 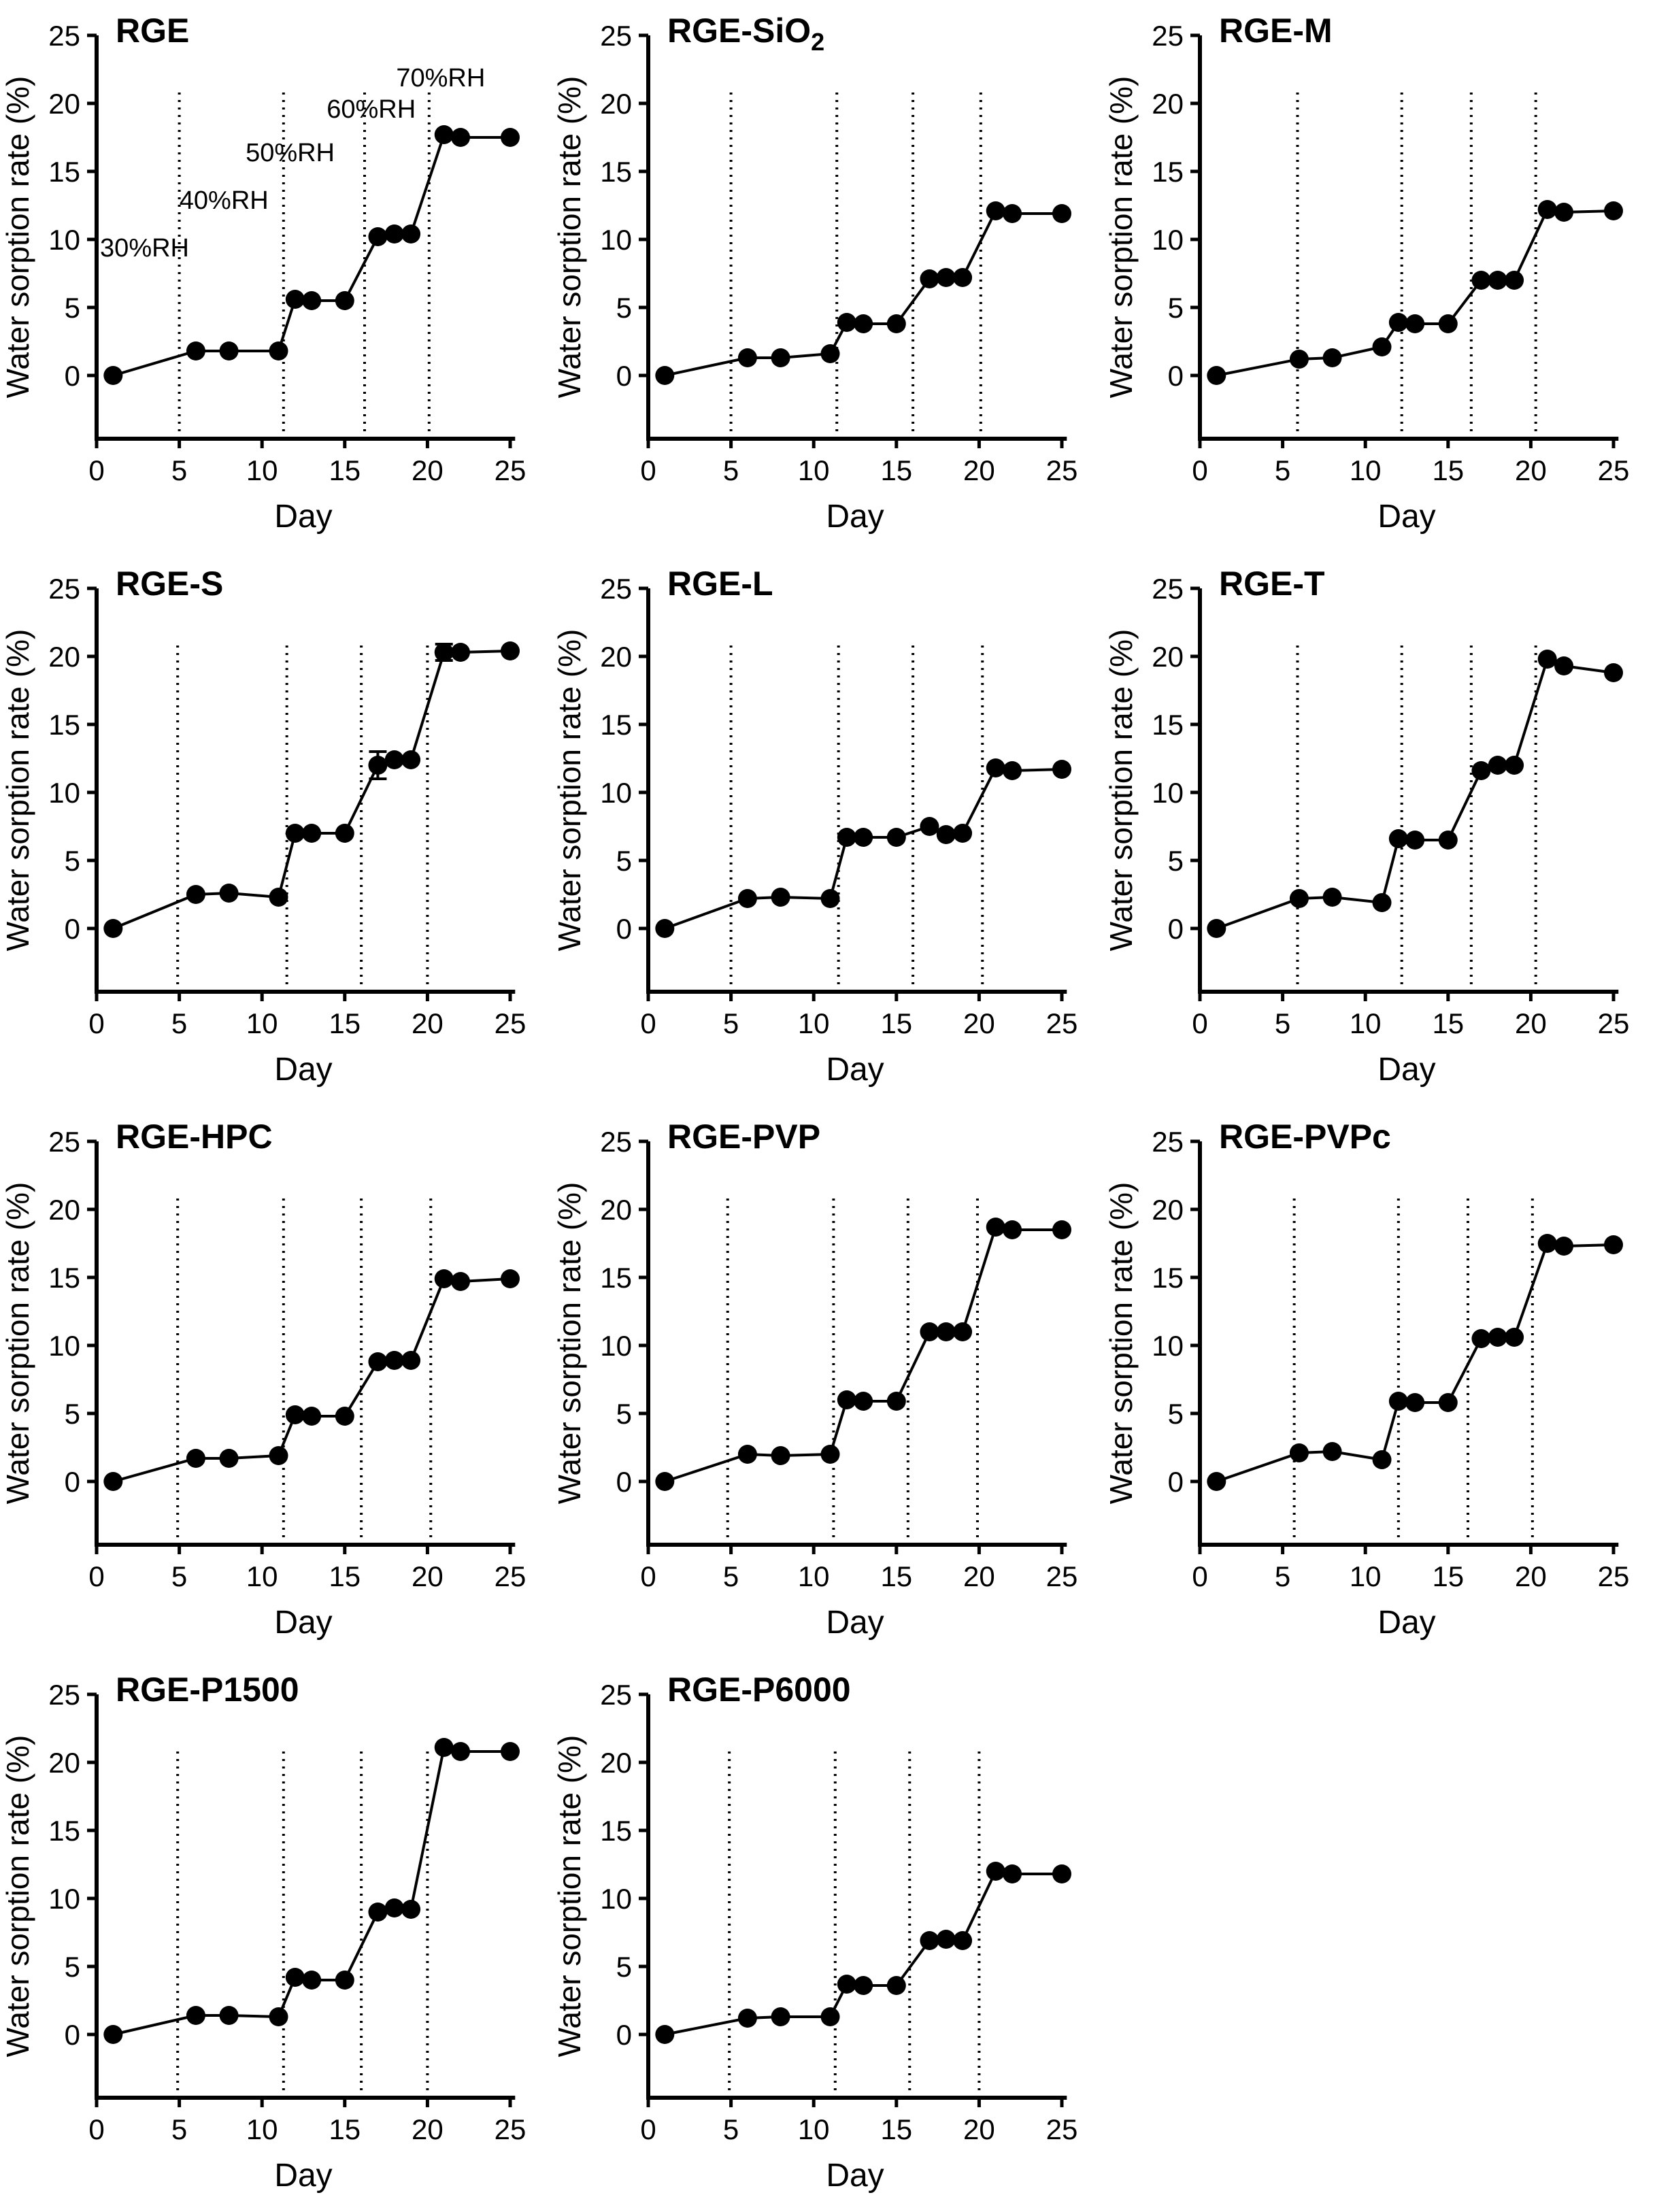 What do you see at coordinates (1168, 725) in the screenshot?
I see `y-tick-label: 15` at bounding box center [1168, 725].